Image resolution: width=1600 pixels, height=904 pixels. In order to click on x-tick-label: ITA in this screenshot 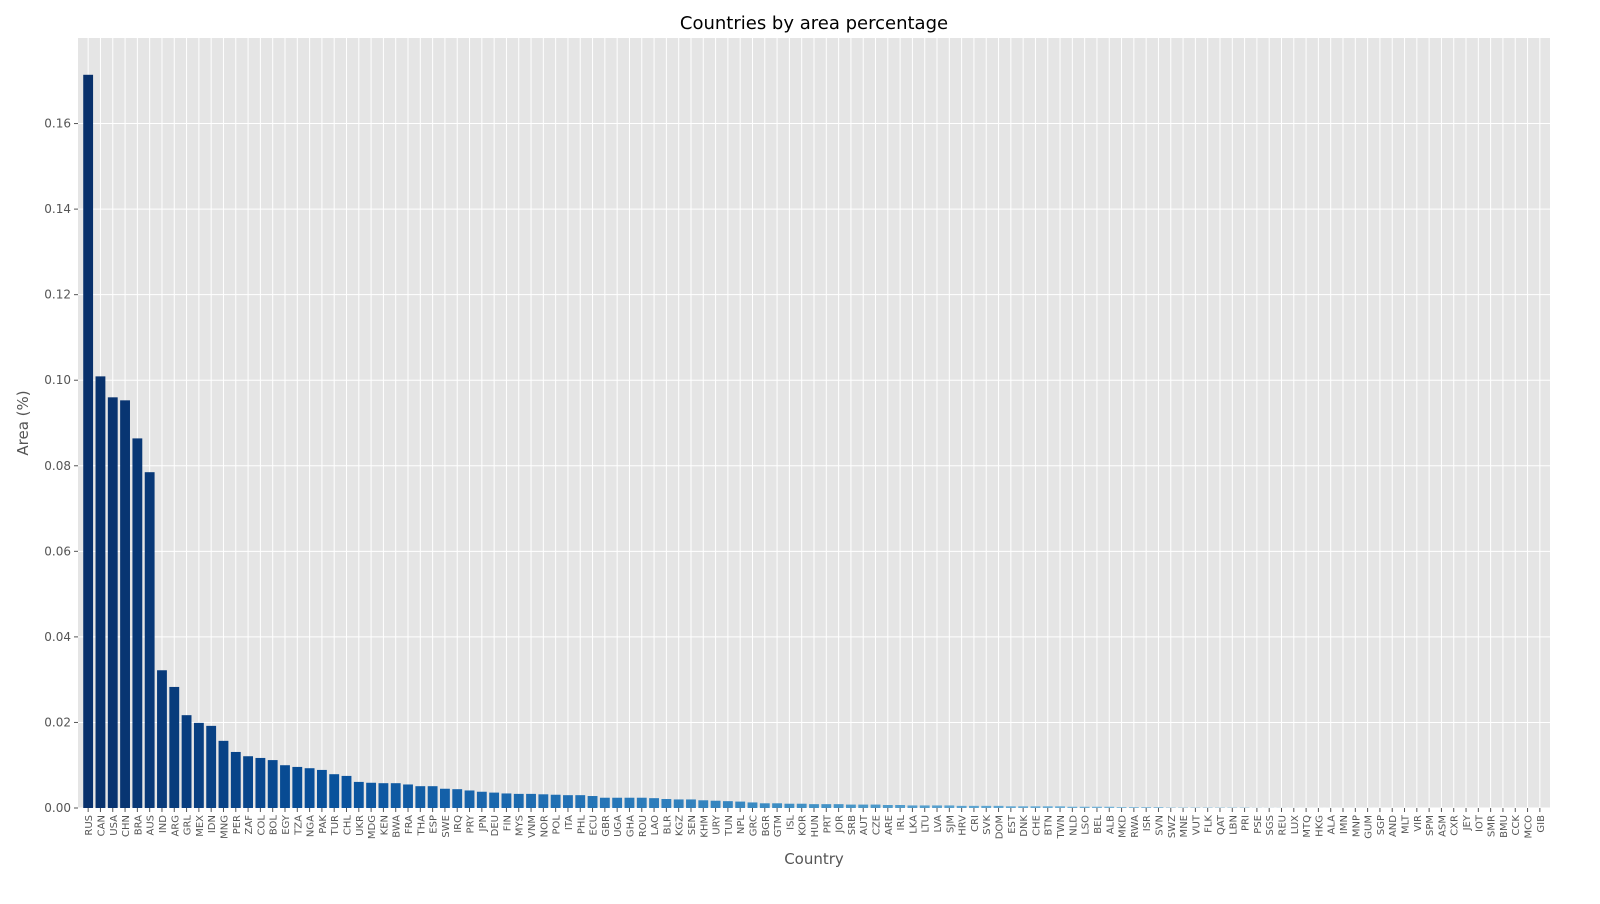, I will do `click(569, 822)`.